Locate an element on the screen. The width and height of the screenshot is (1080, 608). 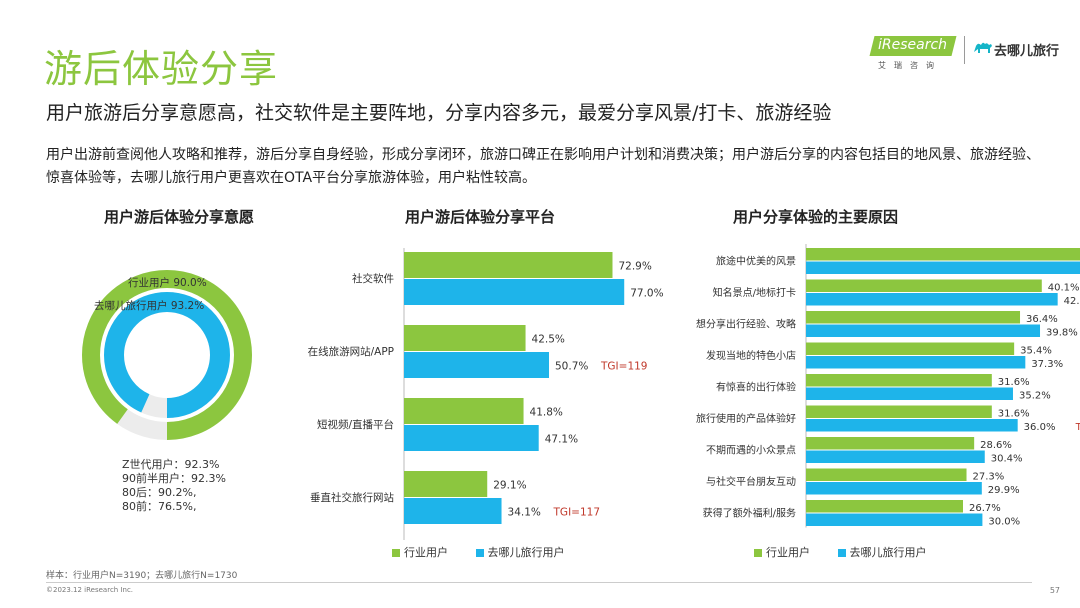
data-label: 35.2% is located at coordinates (1035, 395).